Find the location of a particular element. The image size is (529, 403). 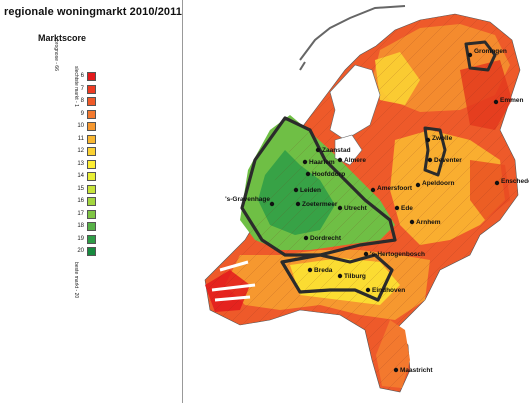

city-label: Groningen is located at coordinates (490, 51).